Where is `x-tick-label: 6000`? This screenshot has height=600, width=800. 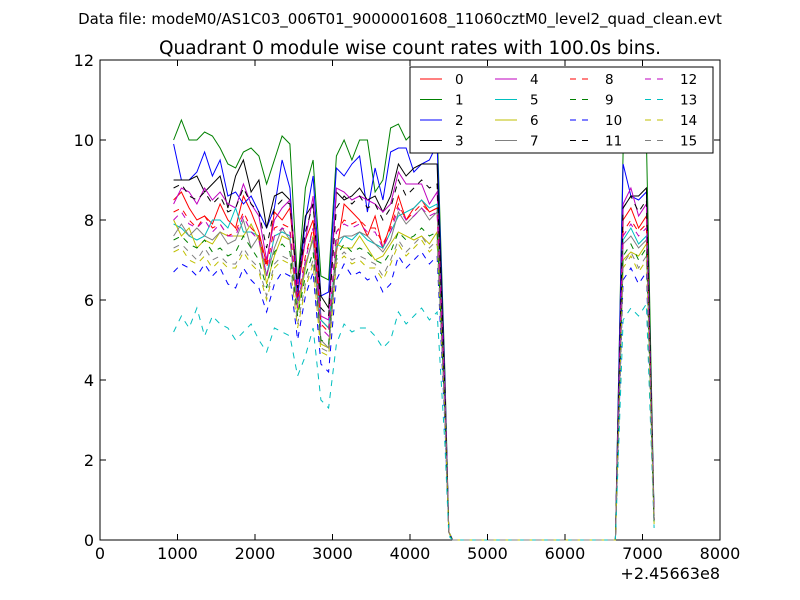 x-tick-label: 6000 is located at coordinates (565, 553).